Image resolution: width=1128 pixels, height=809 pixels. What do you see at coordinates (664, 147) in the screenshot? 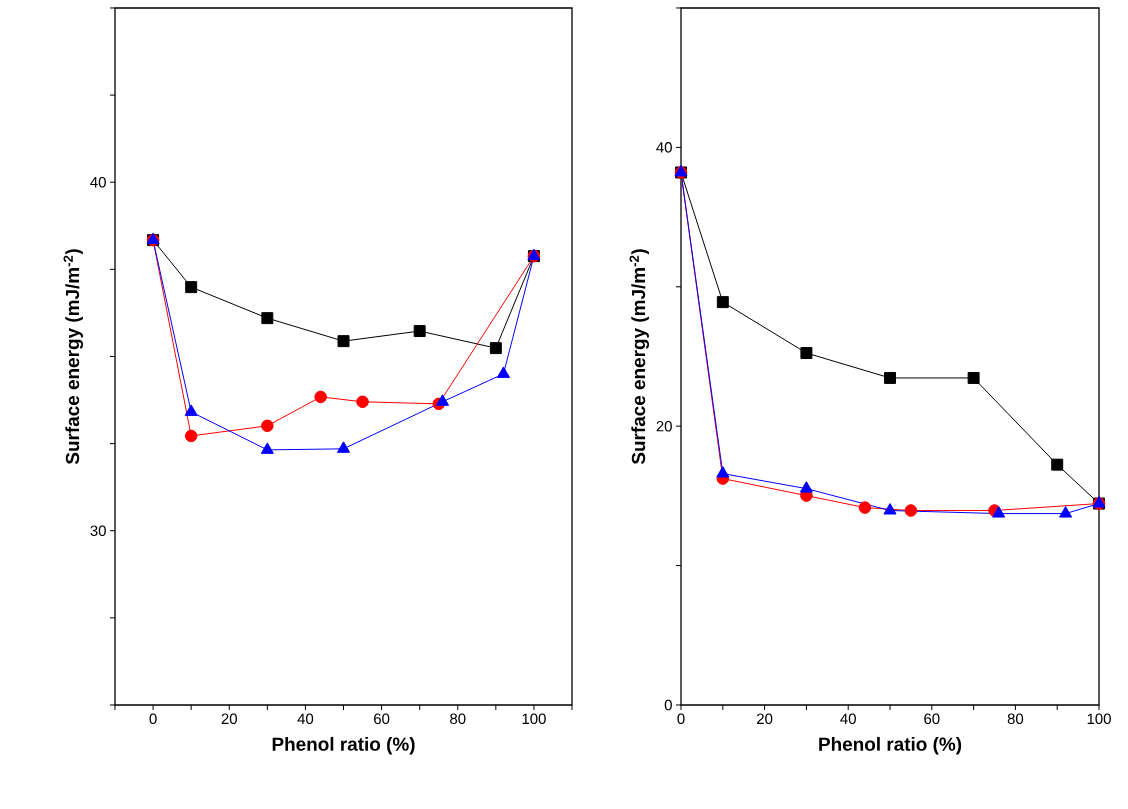
I see `y-tick-label: 40` at bounding box center [664, 147].